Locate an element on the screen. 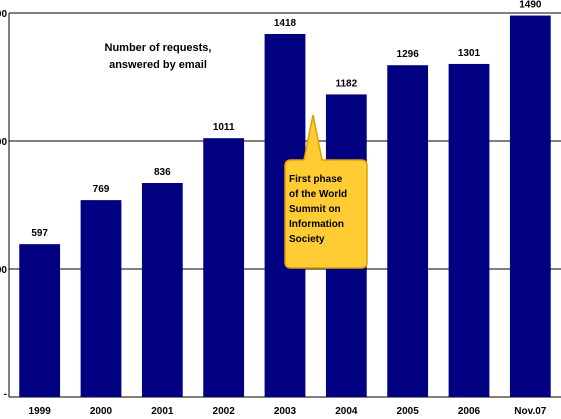  chart-annotation-line-1: Number of requests, is located at coordinates (158, 48).